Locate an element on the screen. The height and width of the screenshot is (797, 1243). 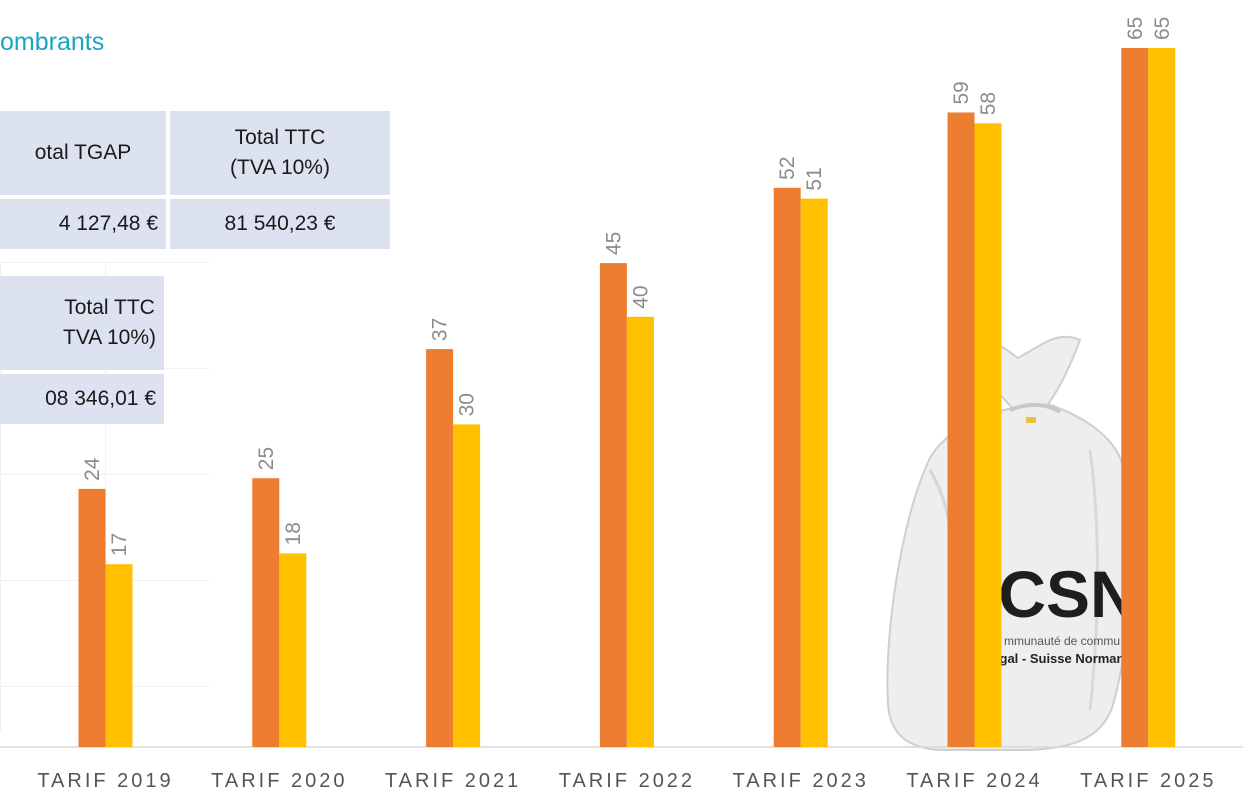
x-tick-label-5: TARIF 2023 is located at coordinates (801, 781).